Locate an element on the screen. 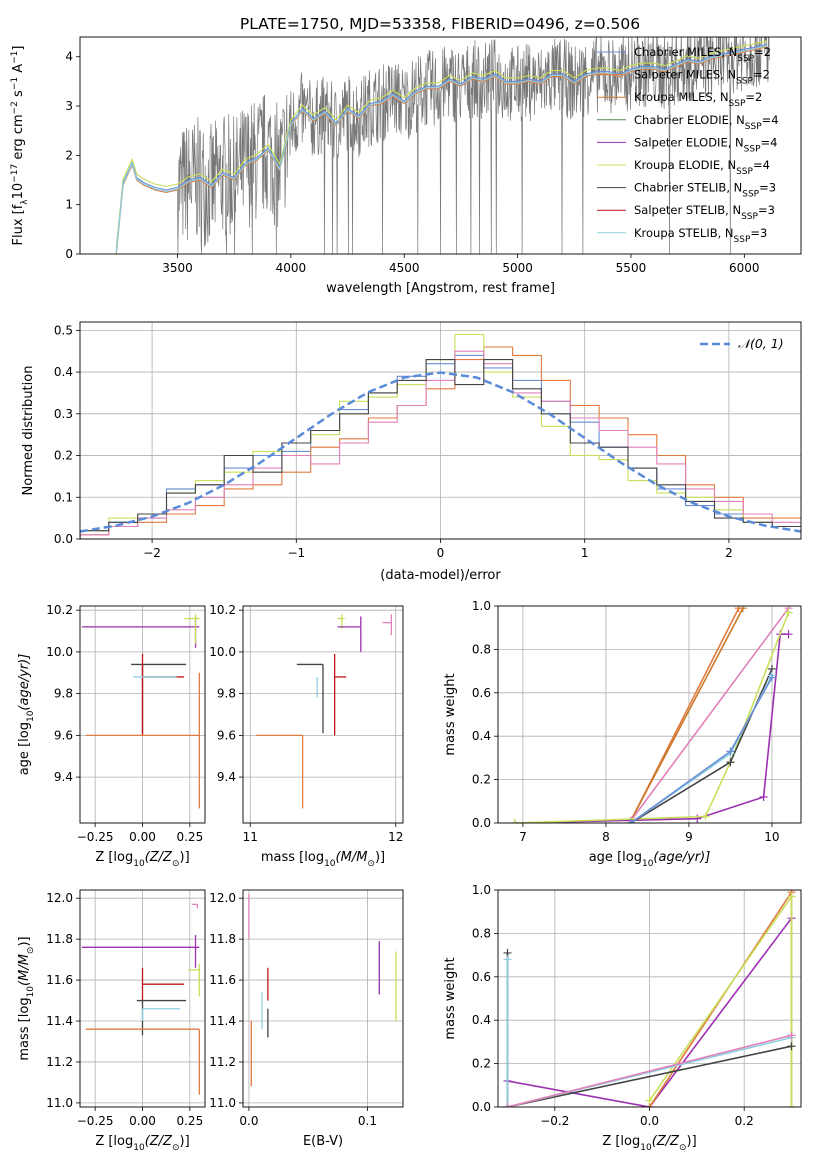 The image size is (819, 1174). mass_vs_EBV-marks is located at coordinates (322, 990).